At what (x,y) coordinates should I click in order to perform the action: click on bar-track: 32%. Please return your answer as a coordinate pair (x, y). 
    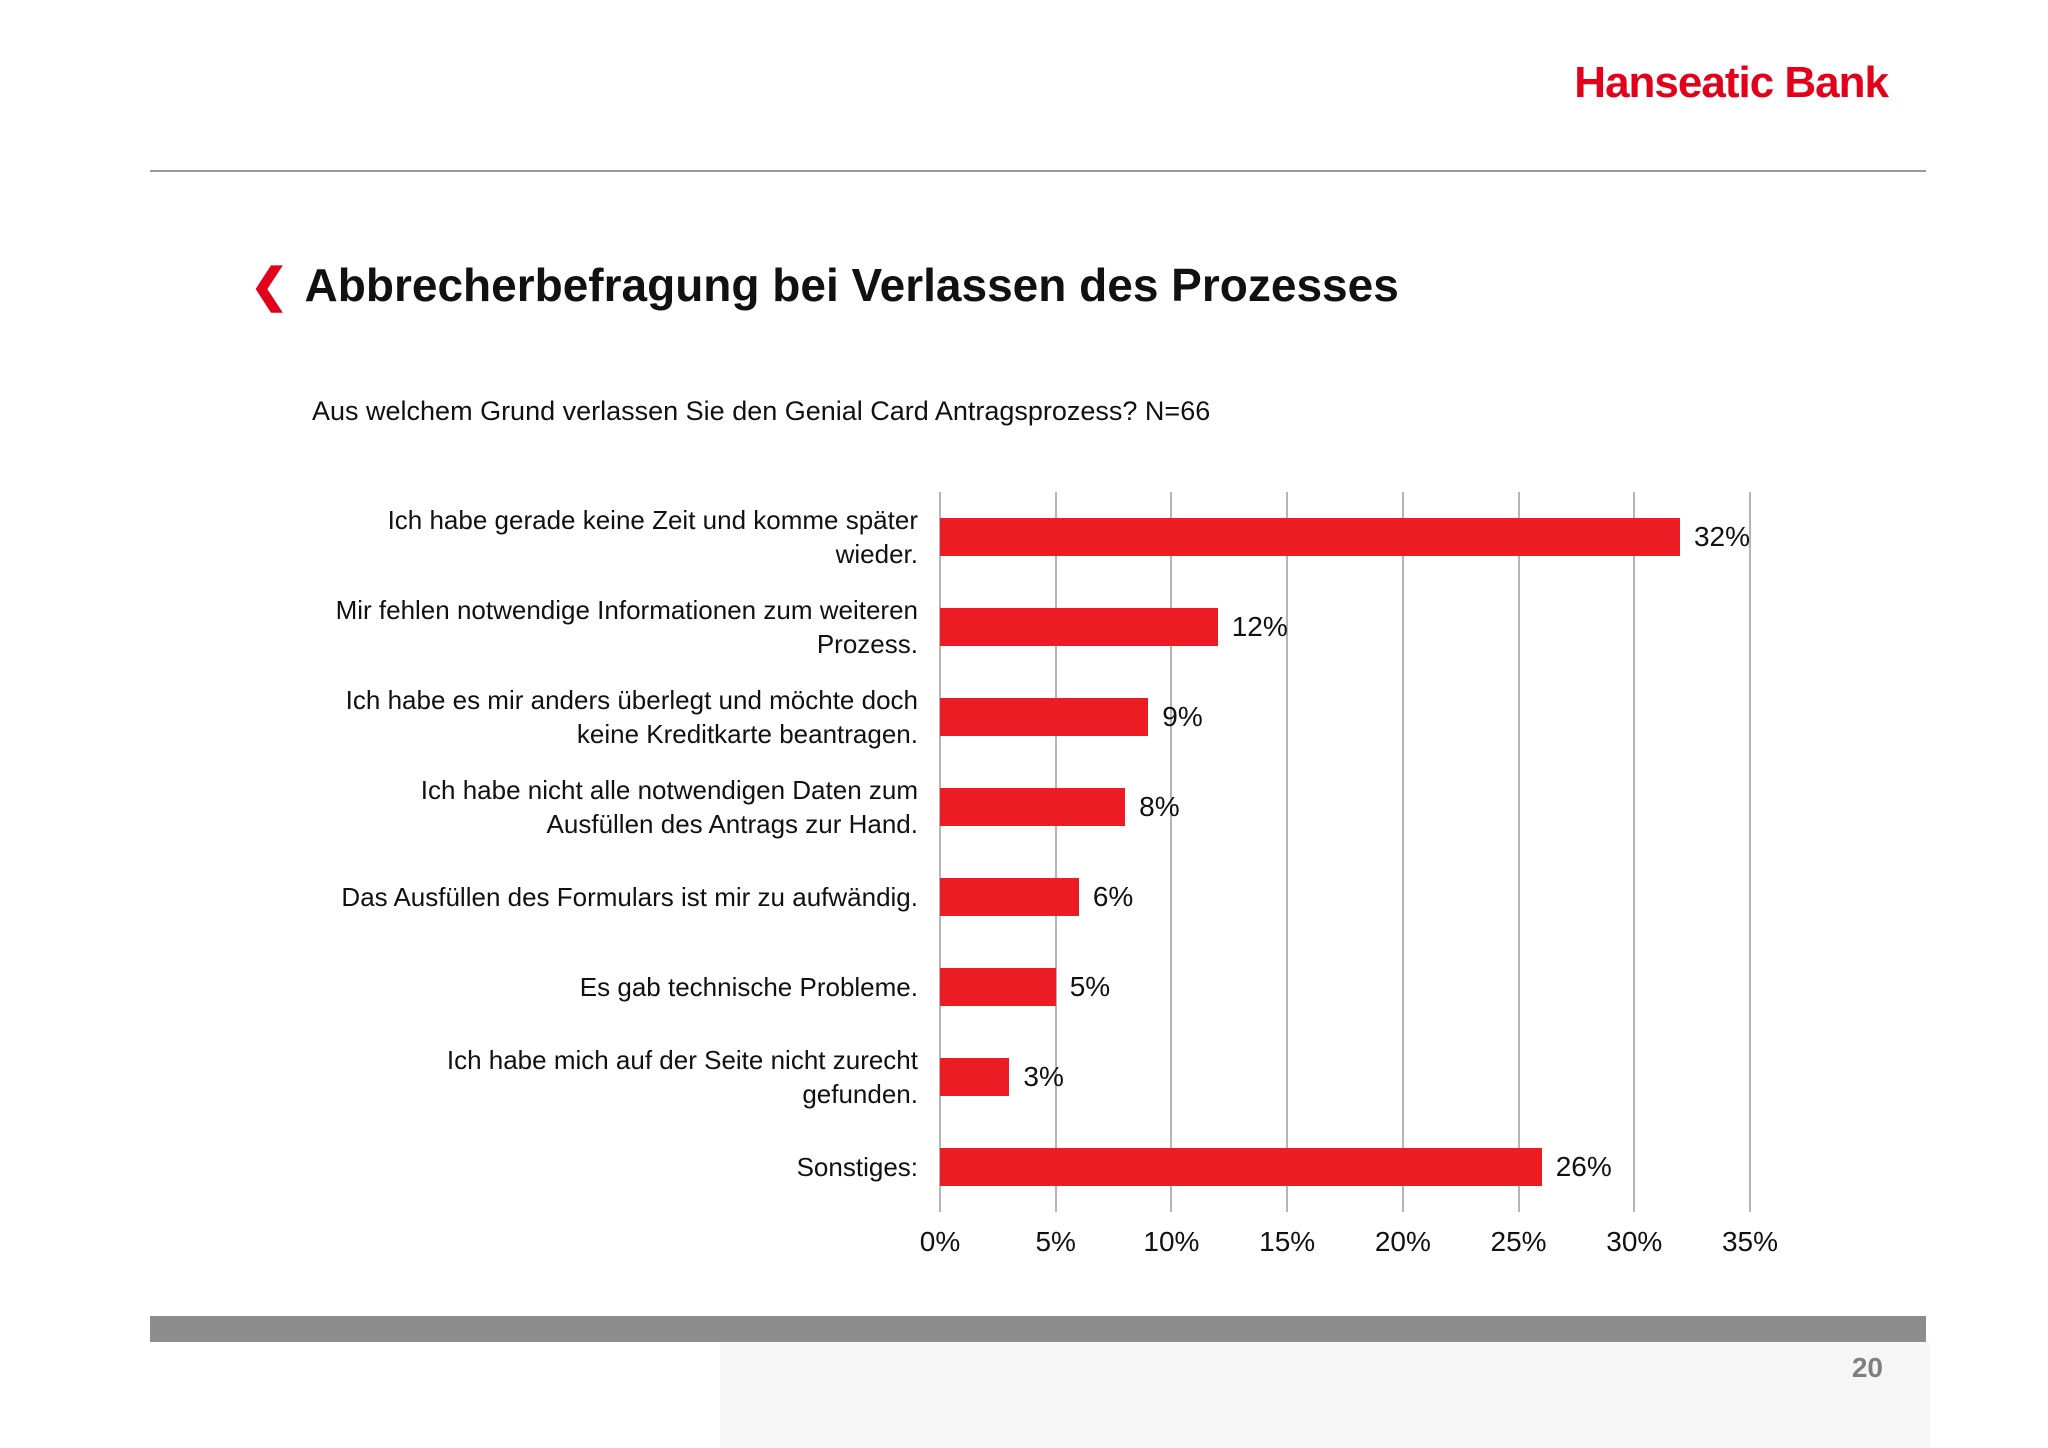
    Looking at the image, I should click on (1345, 537).